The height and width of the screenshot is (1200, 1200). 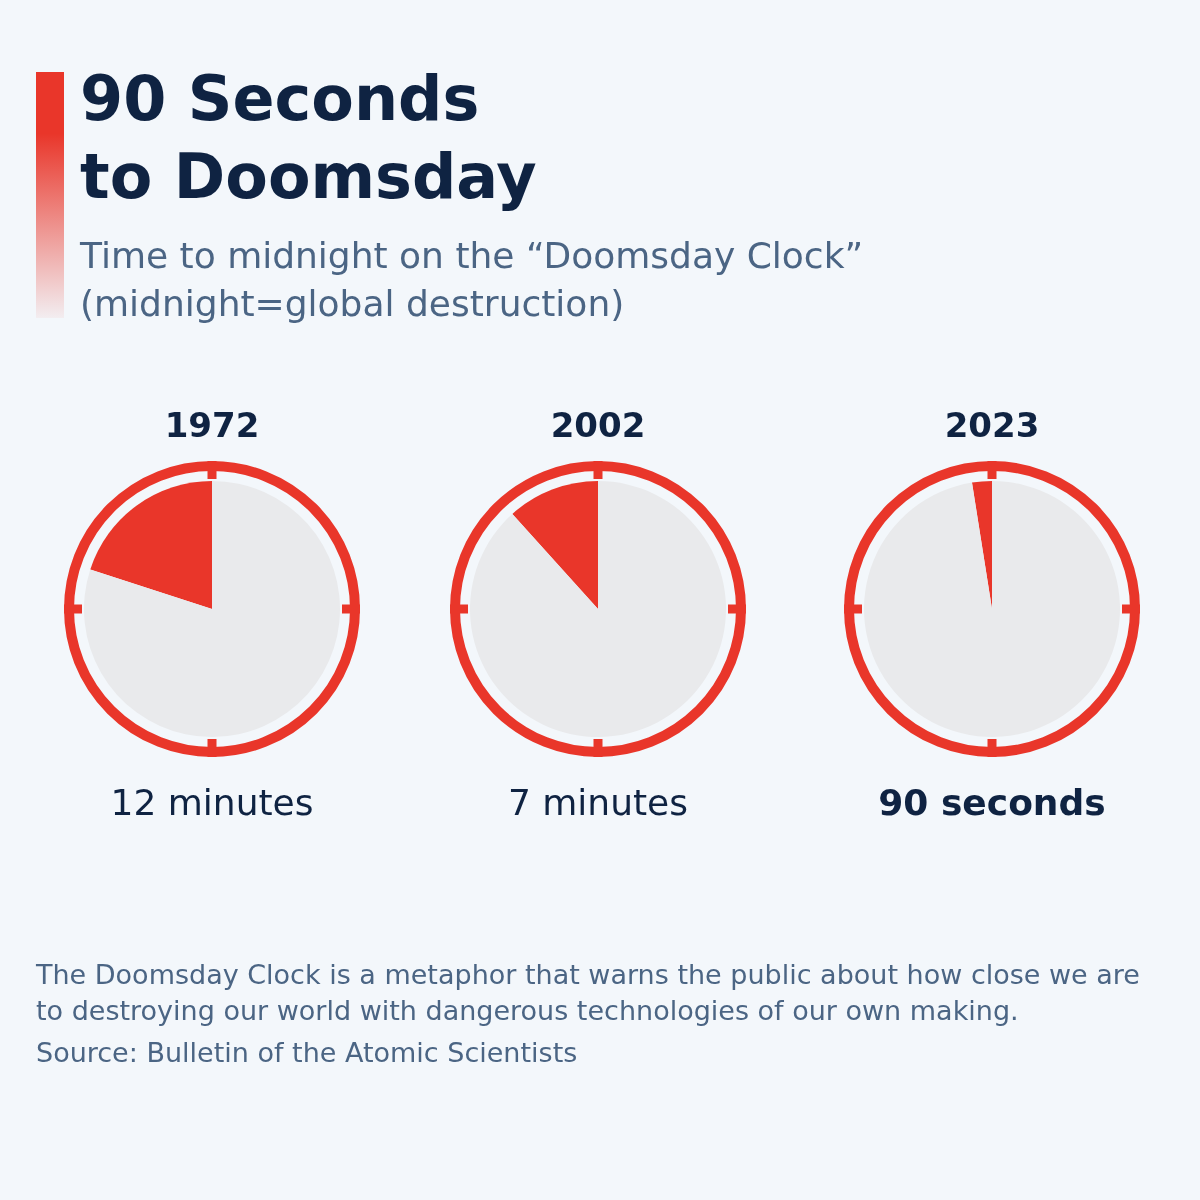 I want to click on legend-label: 7 minutes, so click(x=598, y=803).